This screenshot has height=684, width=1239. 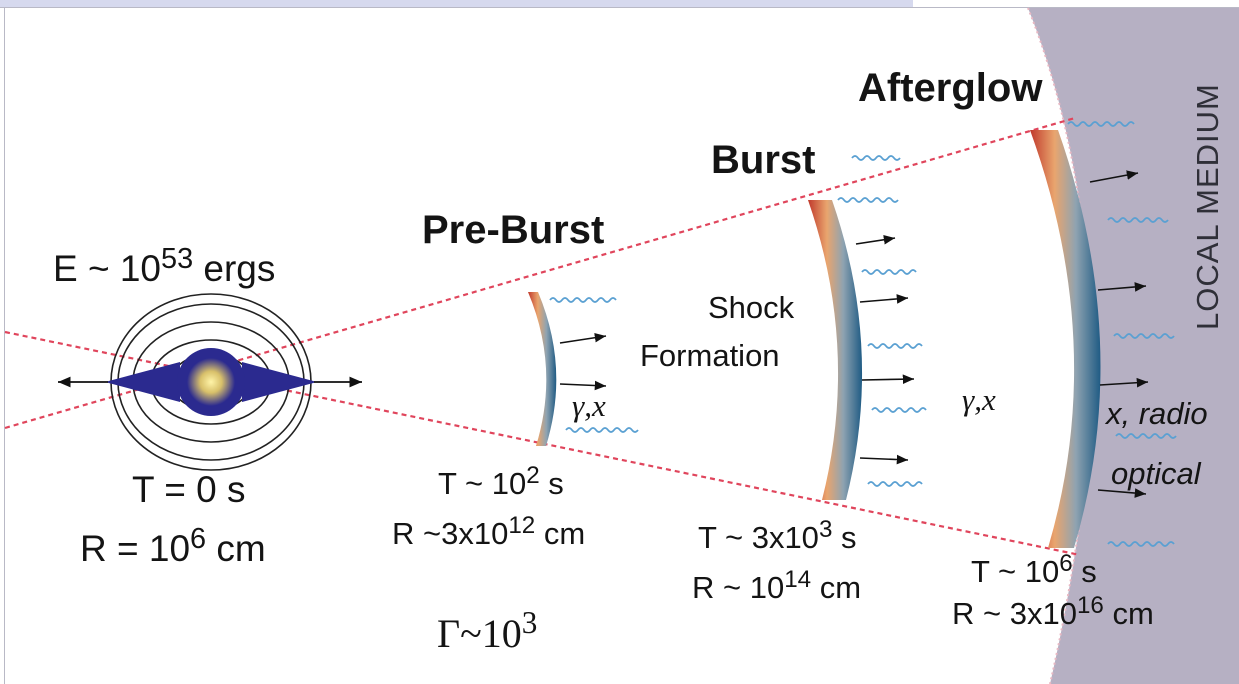 What do you see at coordinates (589, 405) in the screenshot?
I see `preburst-emission-label: γ,x` at bounding box center [589, 405].